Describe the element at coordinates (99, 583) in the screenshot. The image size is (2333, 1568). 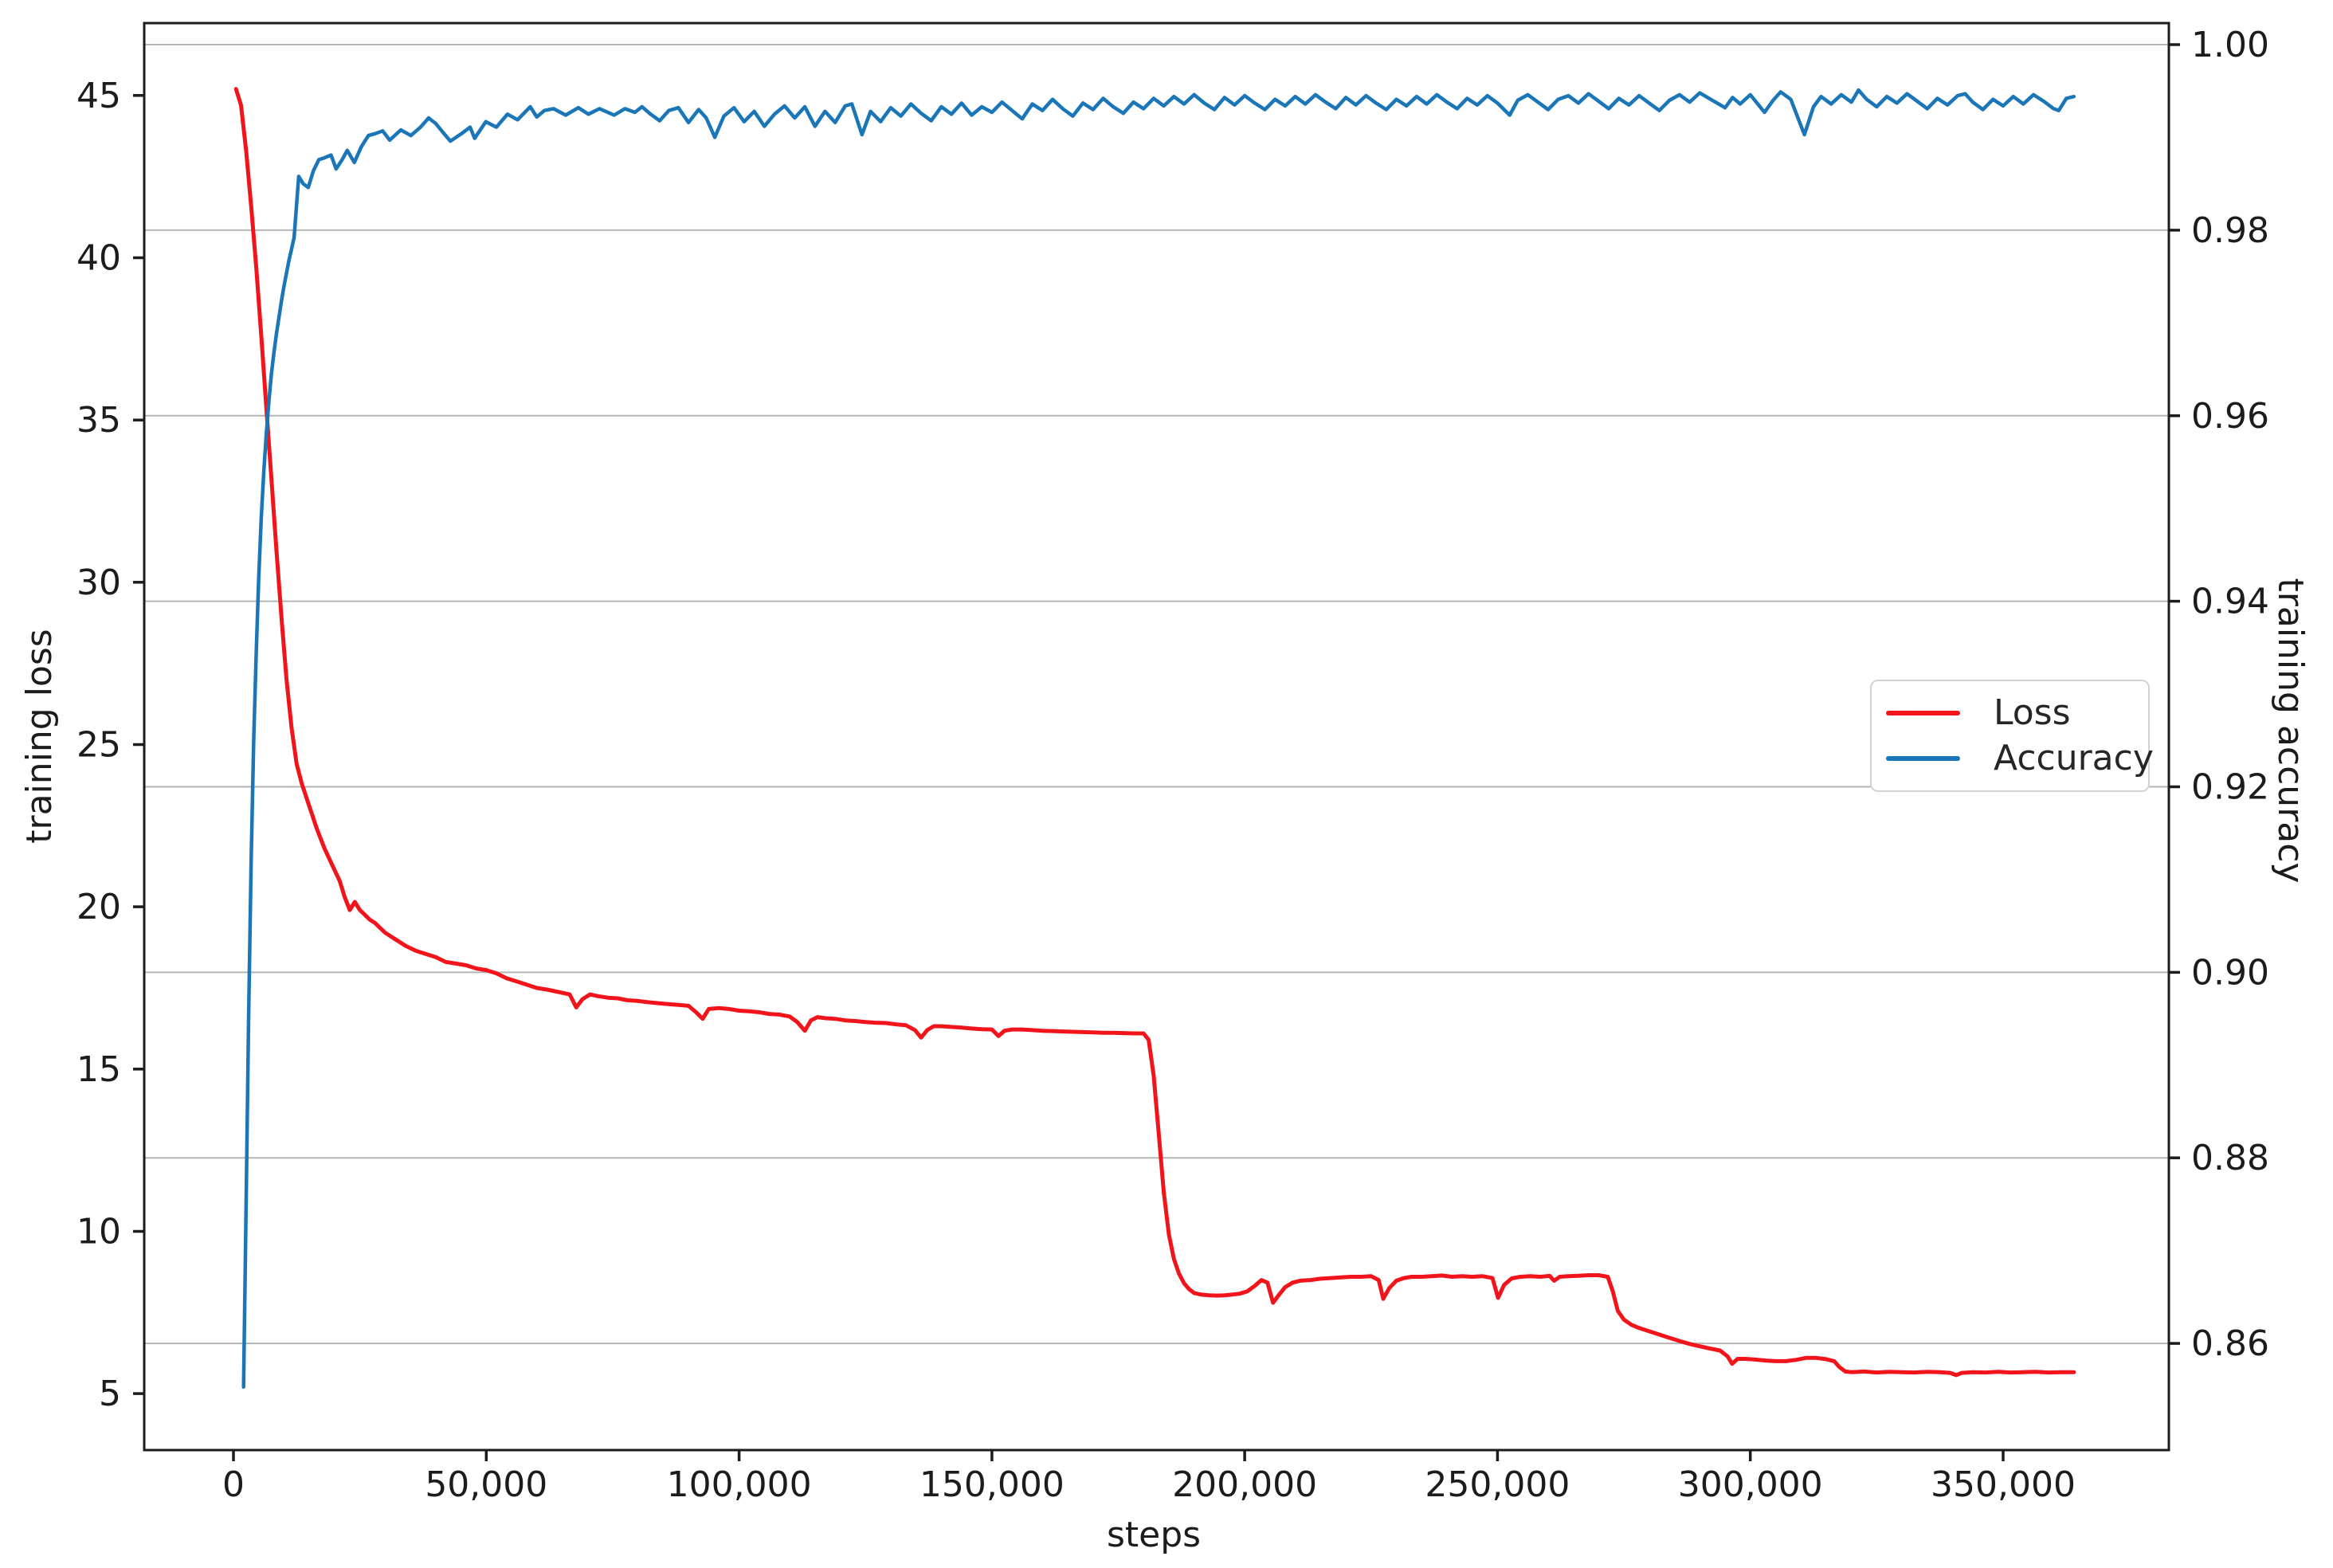
I see `y-tick-label-left: 30` at that location.